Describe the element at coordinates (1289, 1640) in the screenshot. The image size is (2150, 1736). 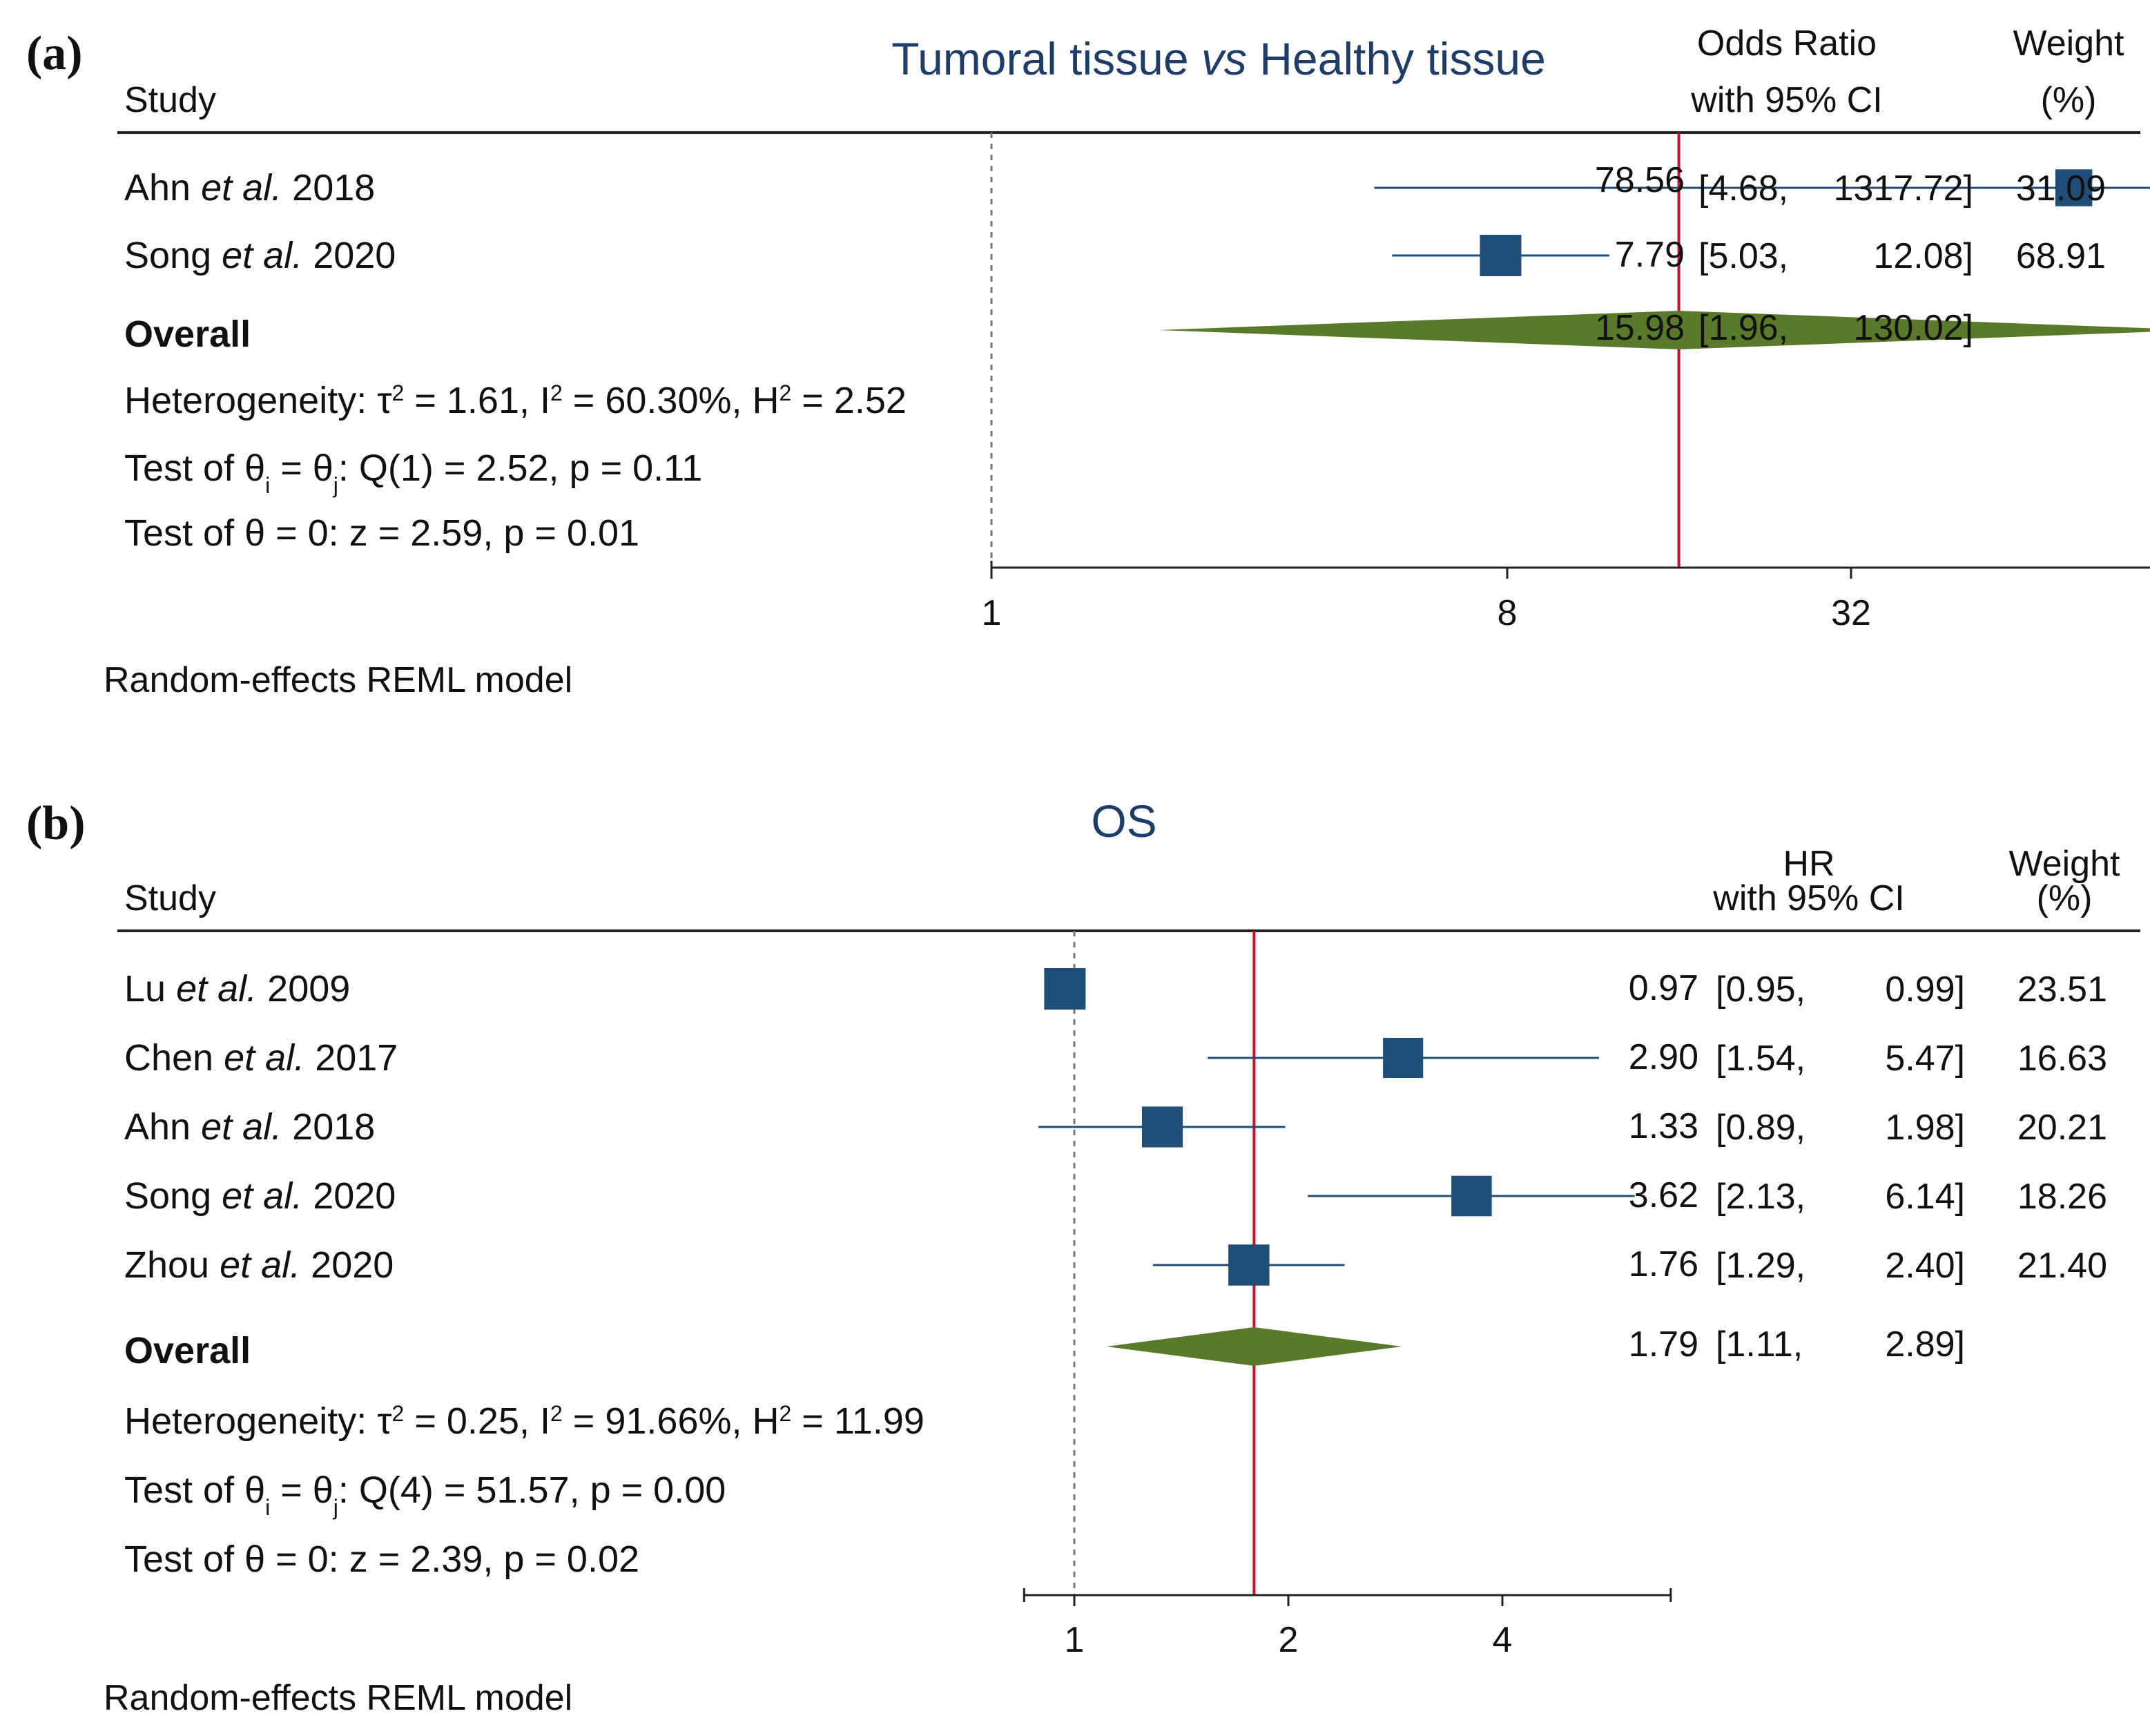
I see `x-tick-label: 2` at that location.